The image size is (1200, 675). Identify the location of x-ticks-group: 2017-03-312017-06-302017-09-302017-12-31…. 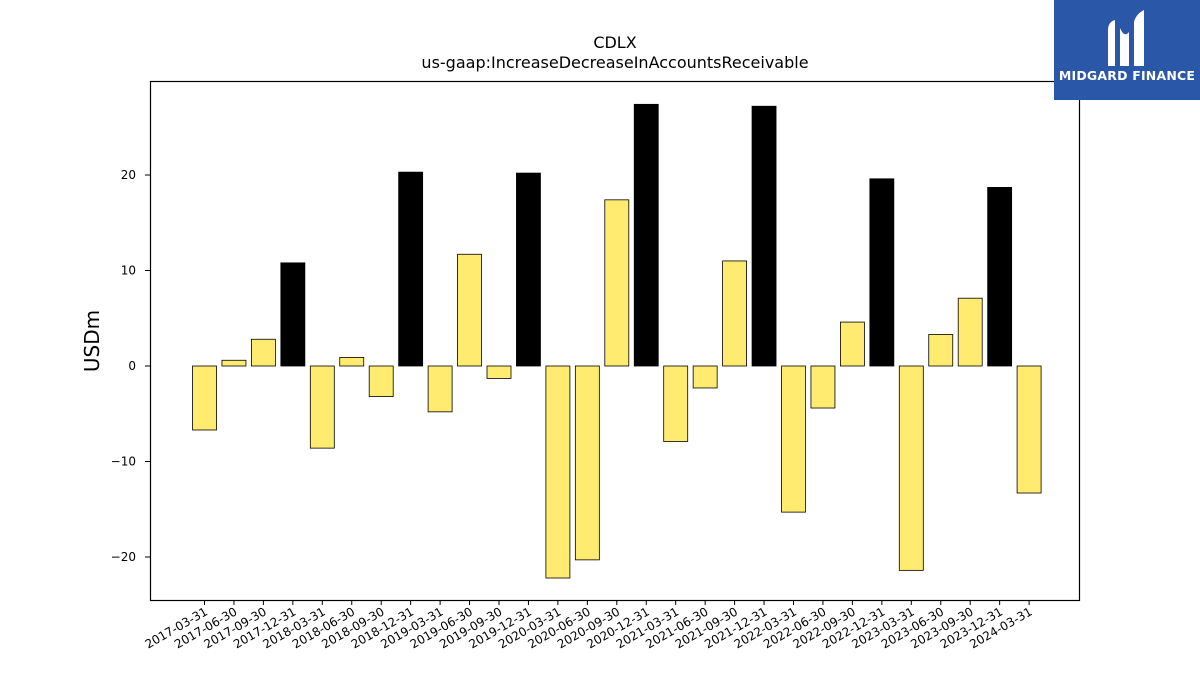
(589, 625).